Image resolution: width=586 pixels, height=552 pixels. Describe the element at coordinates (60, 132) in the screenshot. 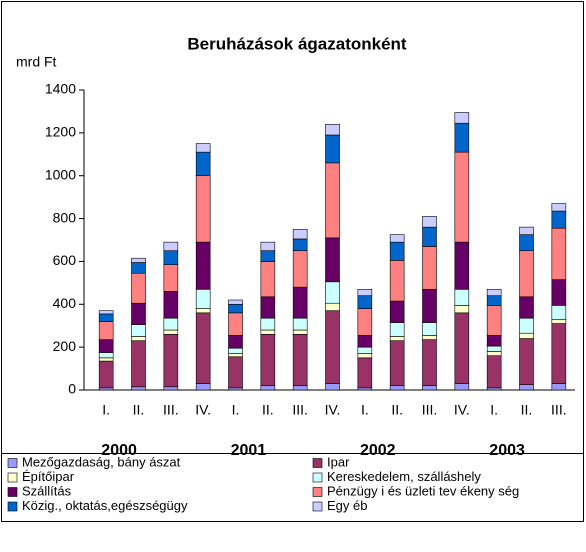

I see `y-tick-label: 1200` at that location.